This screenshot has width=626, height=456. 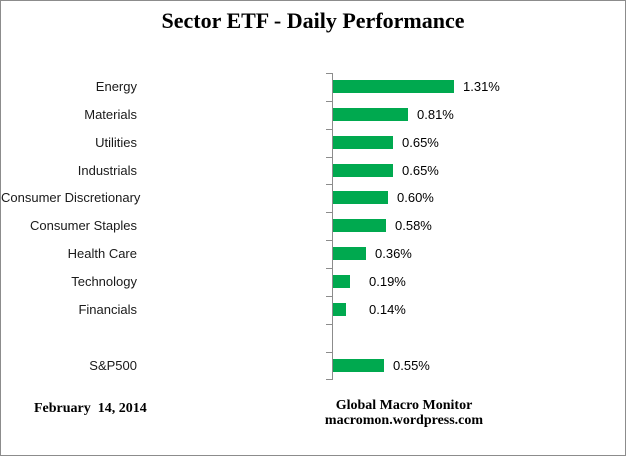 What do you see at coordinates (313, 338) in the screenshot?
I see `chart-row` at bounding box center [313, 338].